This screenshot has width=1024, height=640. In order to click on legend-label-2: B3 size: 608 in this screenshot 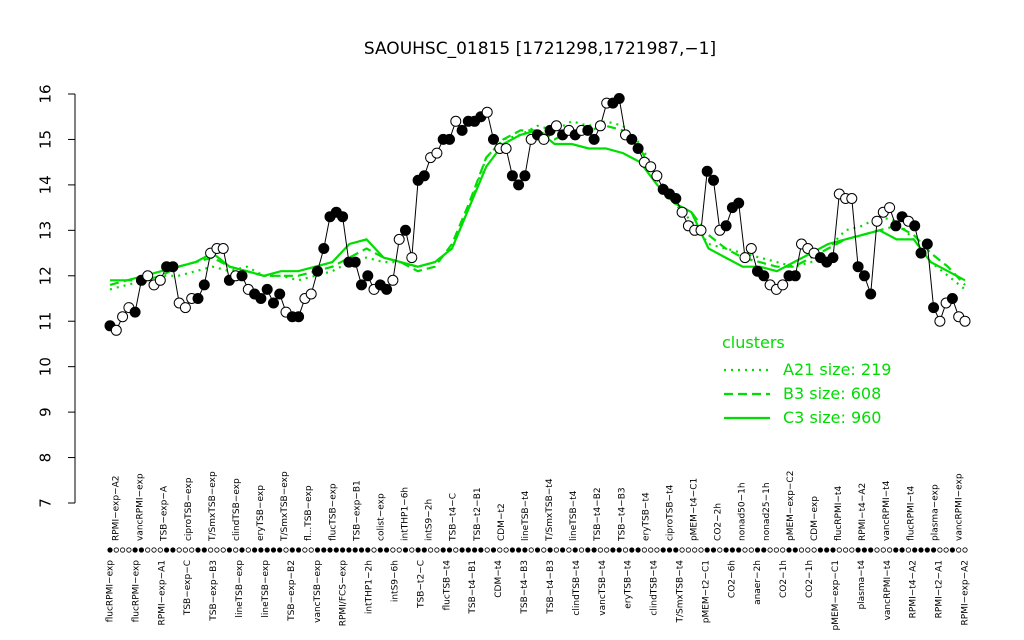, I will do `click(832, 393)`.